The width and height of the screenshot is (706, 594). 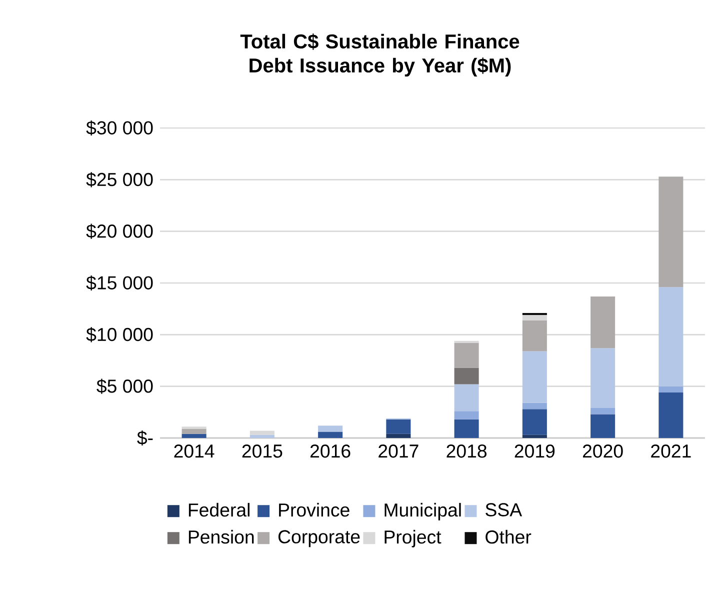 I want to click on chart-title: Total C$ Sustainable Finance Debt Issuance by Year ($M), so click(x=380, y=55).